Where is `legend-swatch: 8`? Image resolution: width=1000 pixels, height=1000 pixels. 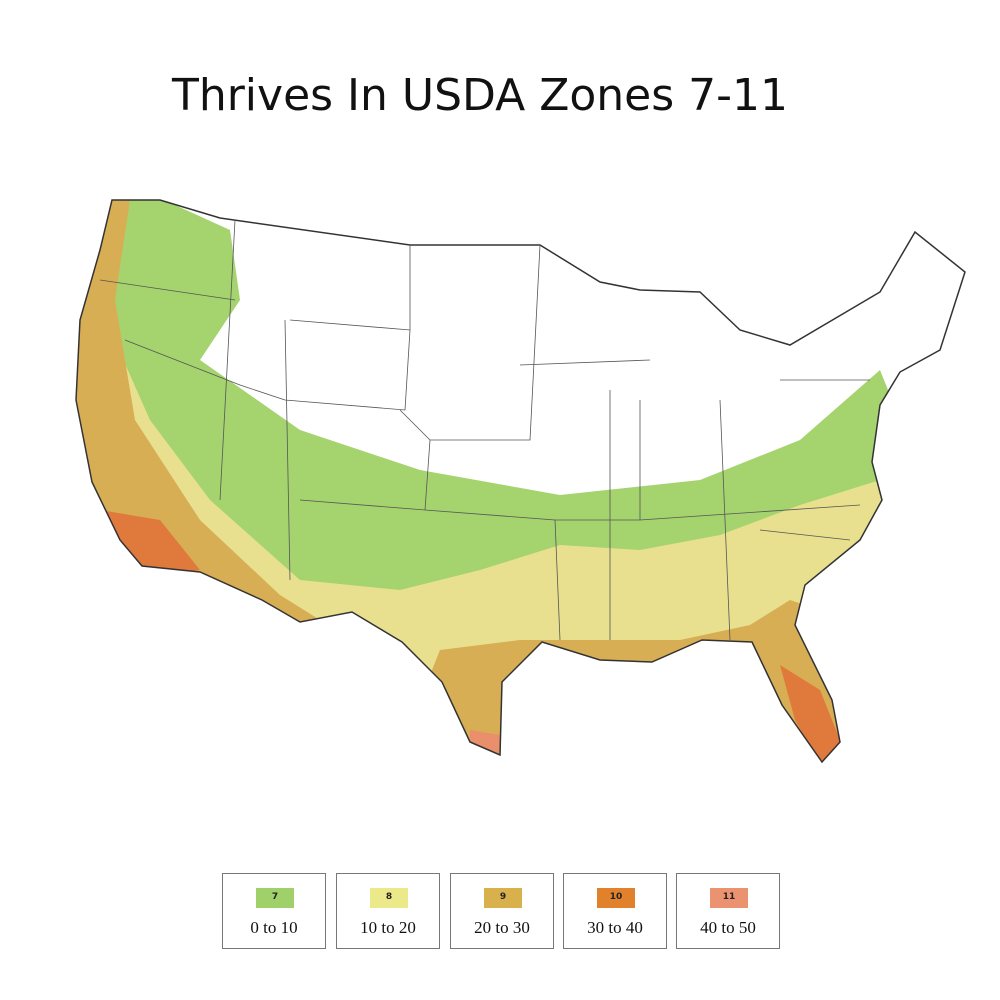 legend-swatch: 8 is located at coordinates (389, 898).